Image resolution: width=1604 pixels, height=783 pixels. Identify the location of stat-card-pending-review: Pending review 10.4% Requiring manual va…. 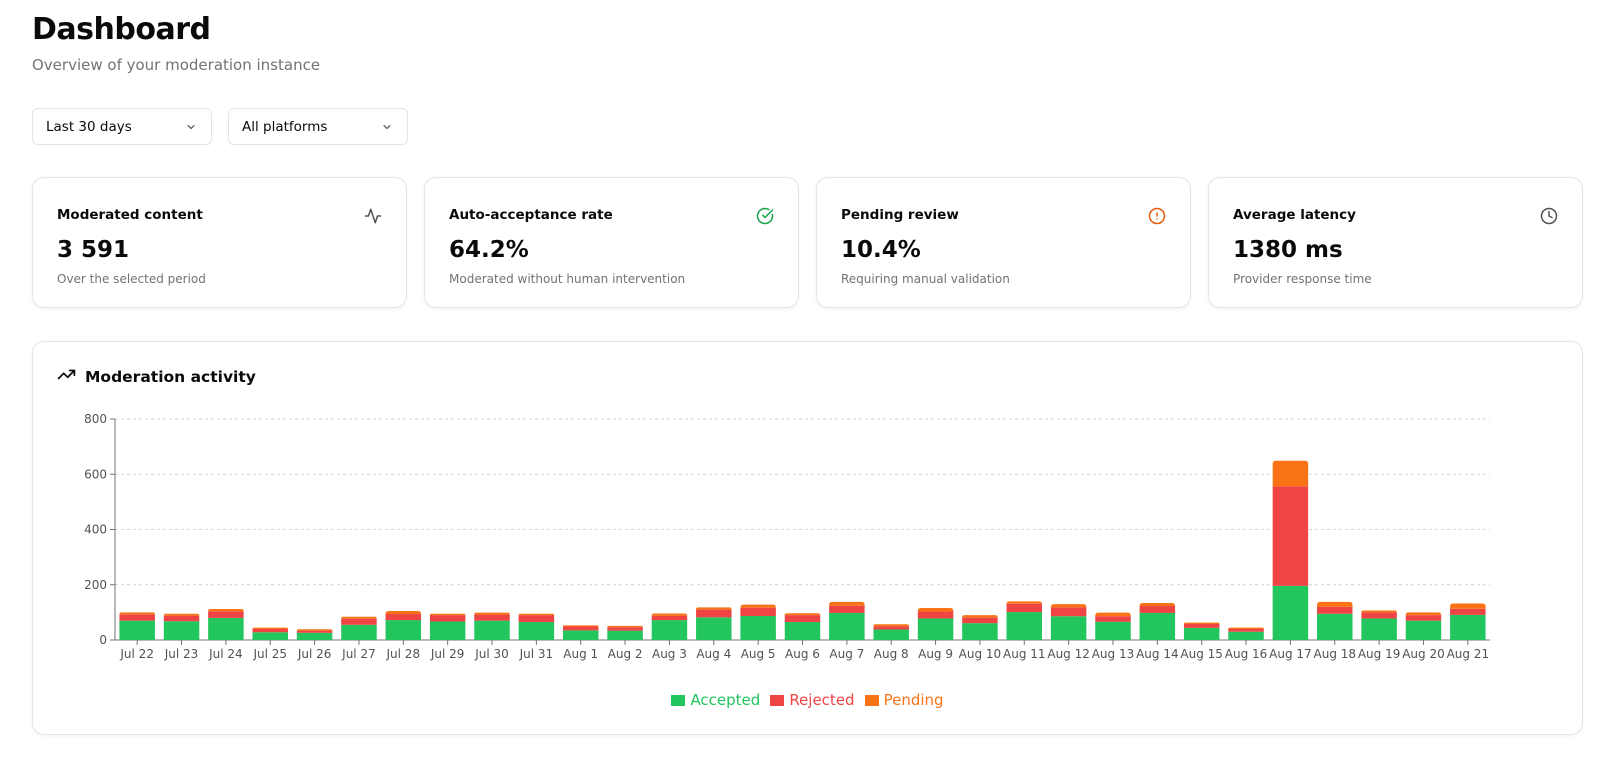
(1003, 242).